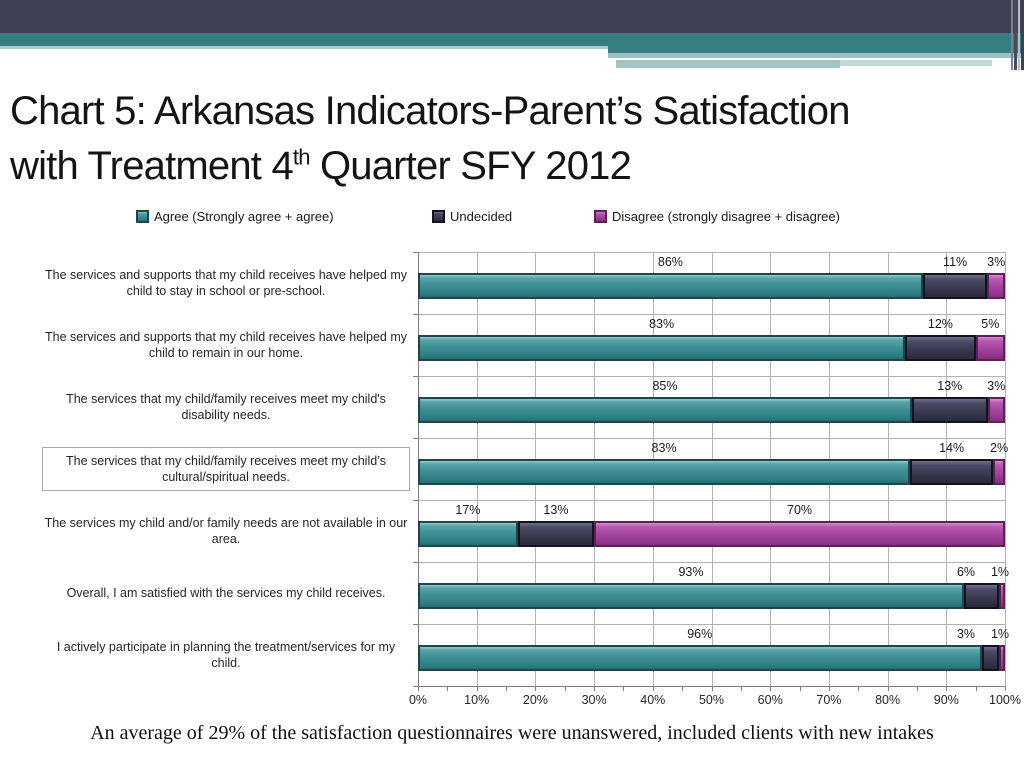 The height and width of the screenshot is (768, 1024). What do you see at coordinates (512, 16) in the screenshot?
I see `top-banner-navy` at bounding box center [512, 16].